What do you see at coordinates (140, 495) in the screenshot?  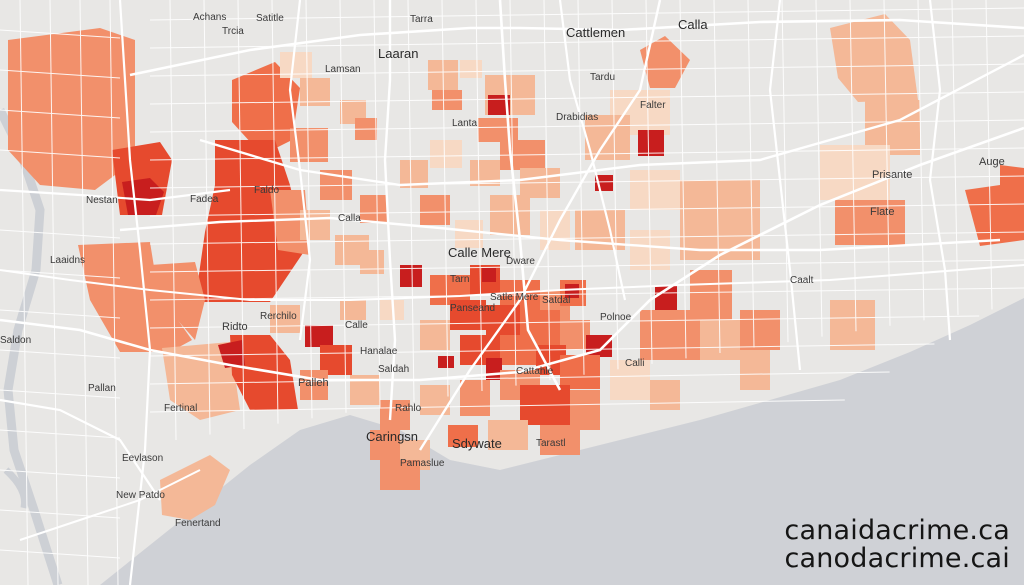 I see `place-label: New Patdo` at bounding box center [140, 495].